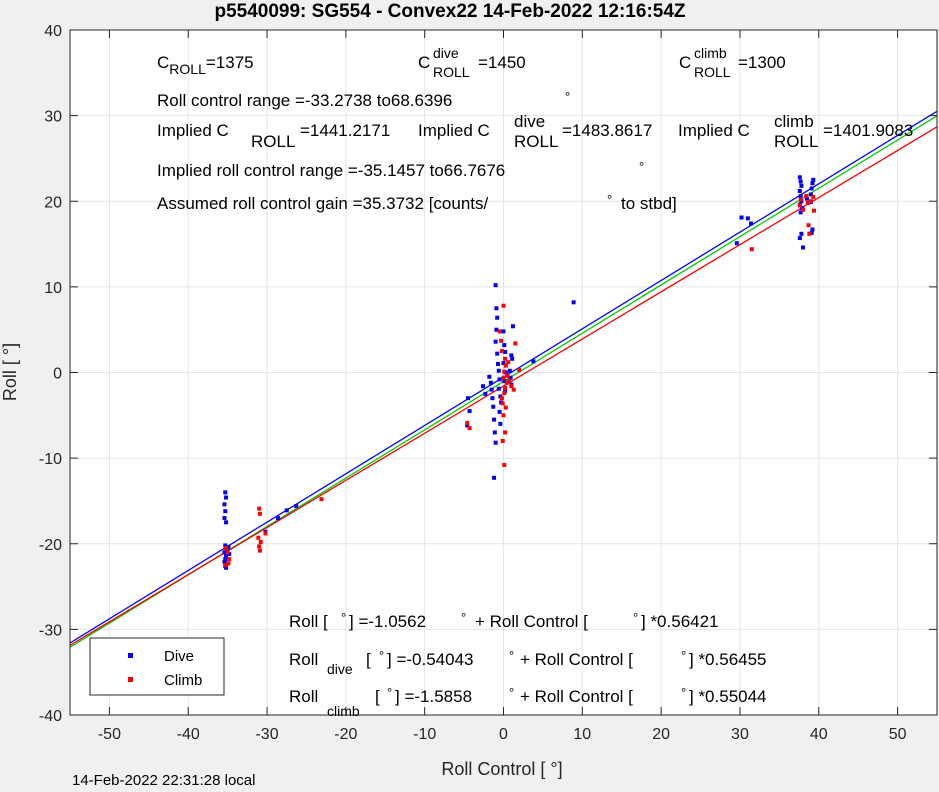  Describe the element at coordinates (503, 734) in the screenshot. I see `x-tick-label: 0` at that location.